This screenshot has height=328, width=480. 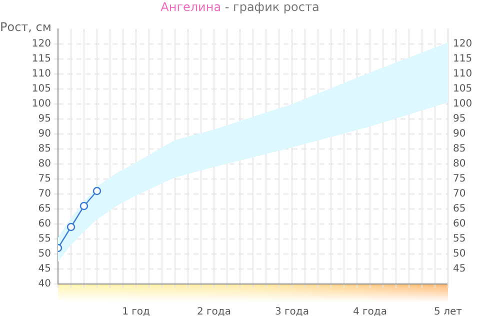 I want to click on y-tick-label: 120, so click(x=41, y=44).